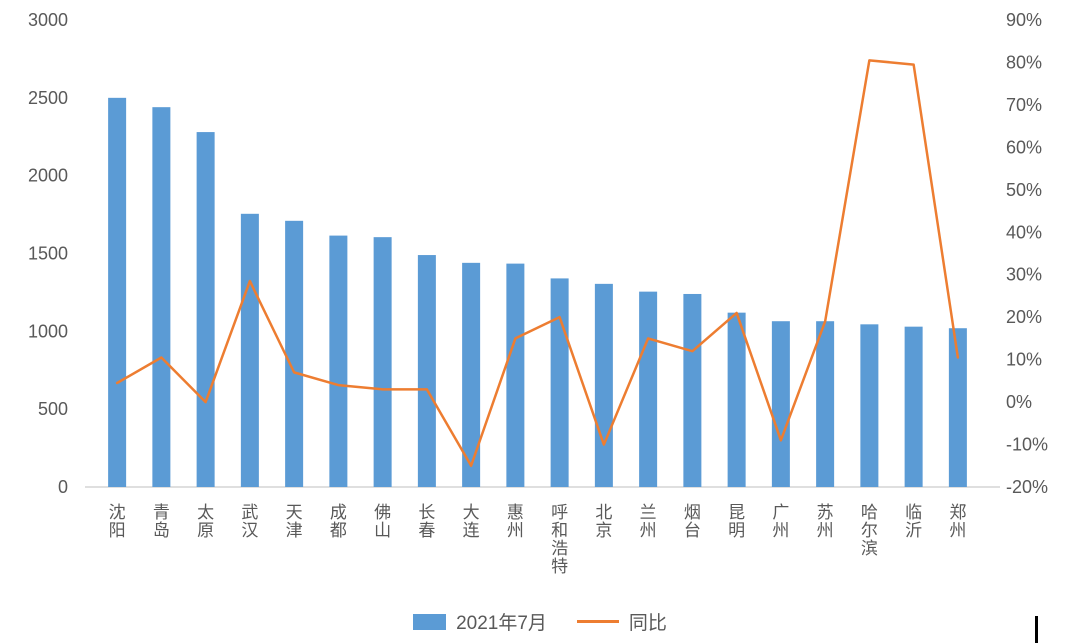 This screenshot has width=1080, height=643. I want to click on right-axis-tick: 10%, so click(1024, 360).